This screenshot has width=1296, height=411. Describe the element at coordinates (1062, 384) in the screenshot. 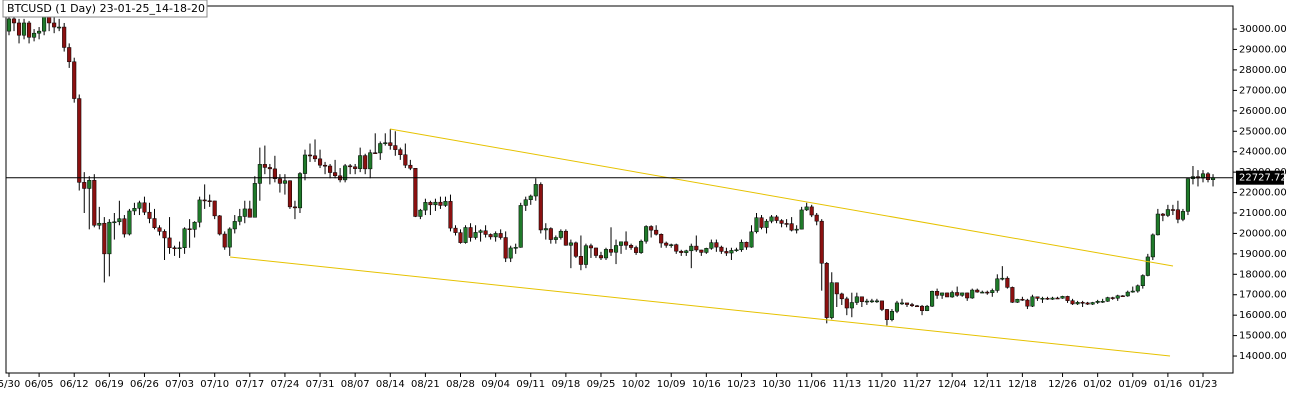

I see `x-tick-label: 12/26` at that location.